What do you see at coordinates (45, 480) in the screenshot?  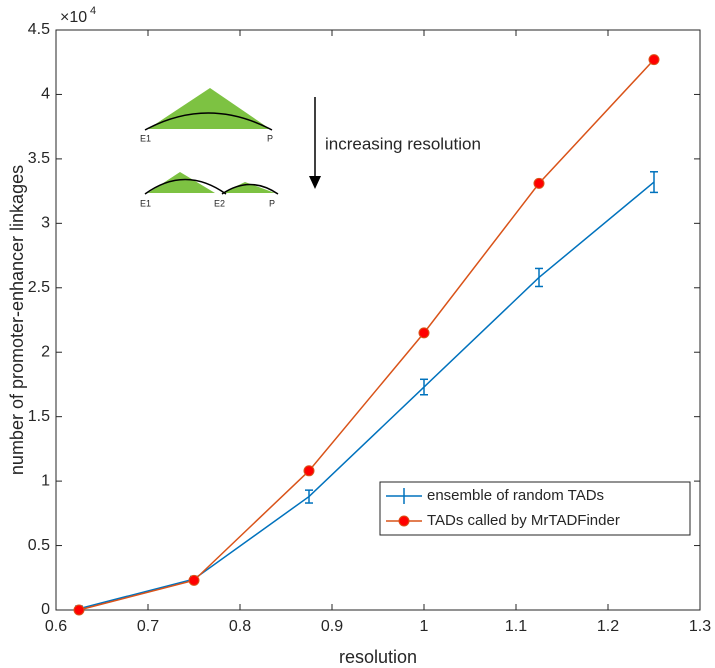 I see `y-tick-label: 1` at bounding box center [45, 480].